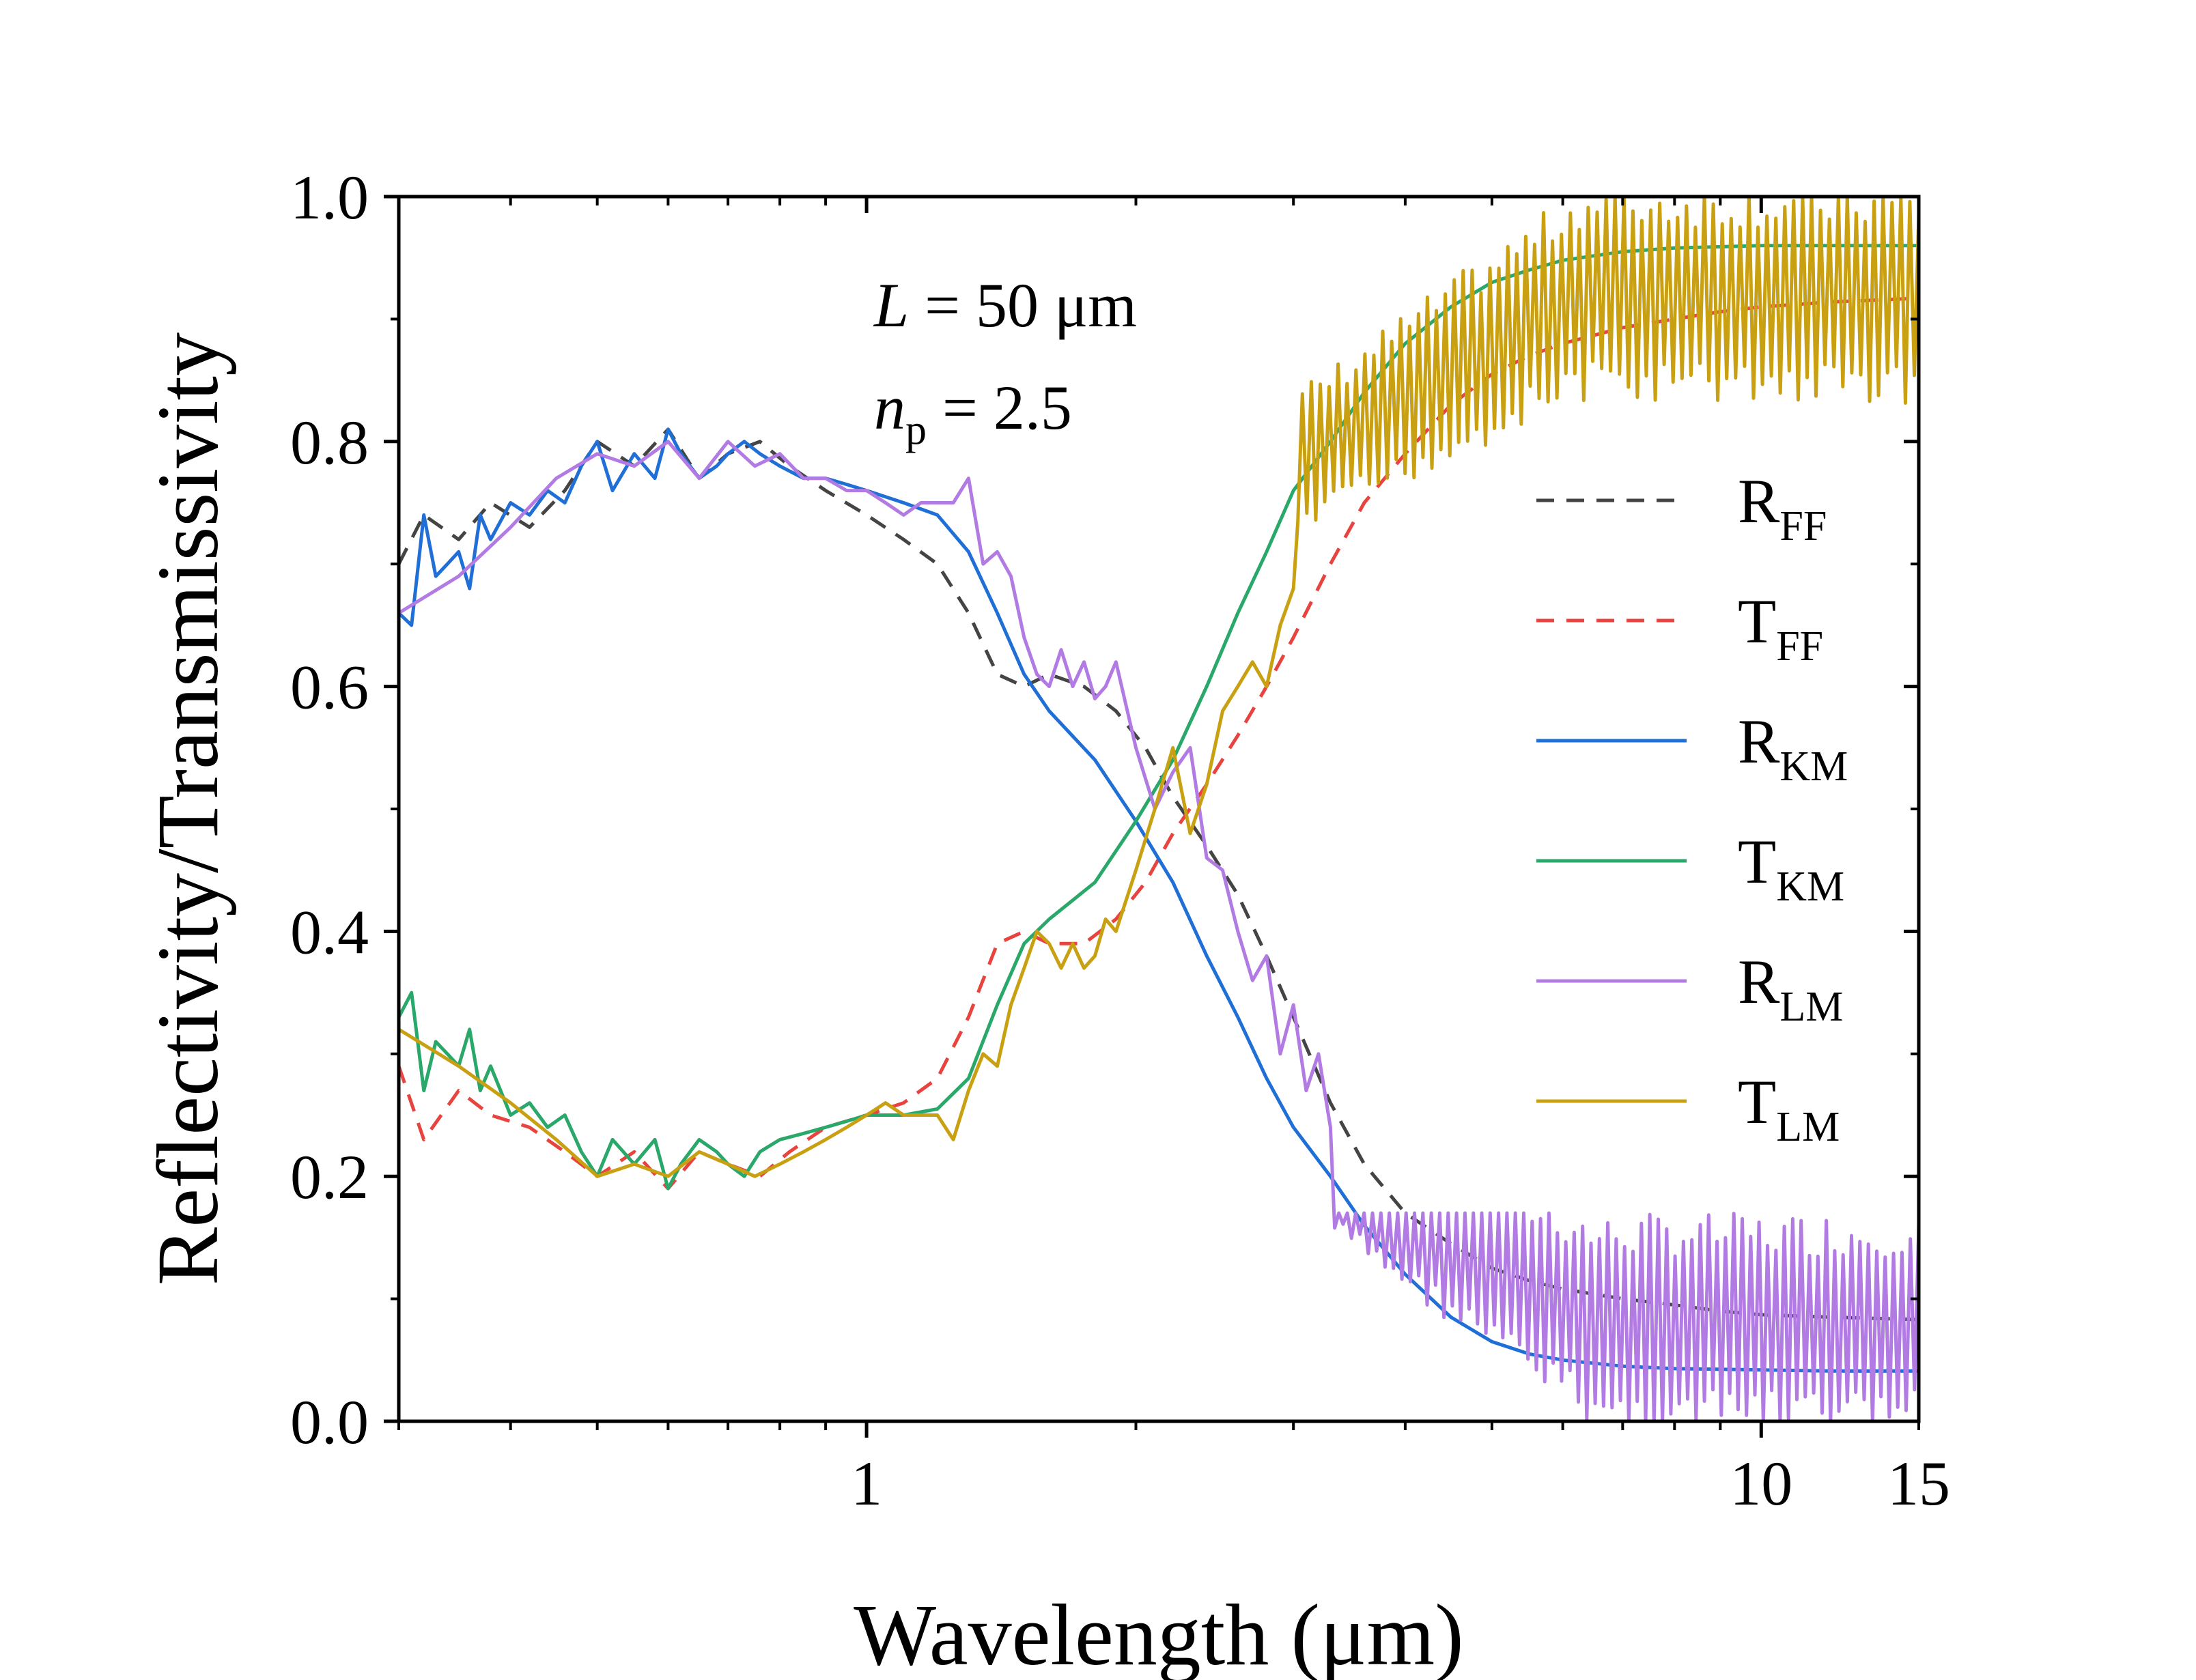 The height and width of the screenshot is (1680, 2196). What do you see at coordinates (329, 687) in the screenshot?
I see `y-tick-label: 0.6` at bounding box center [329, 687].